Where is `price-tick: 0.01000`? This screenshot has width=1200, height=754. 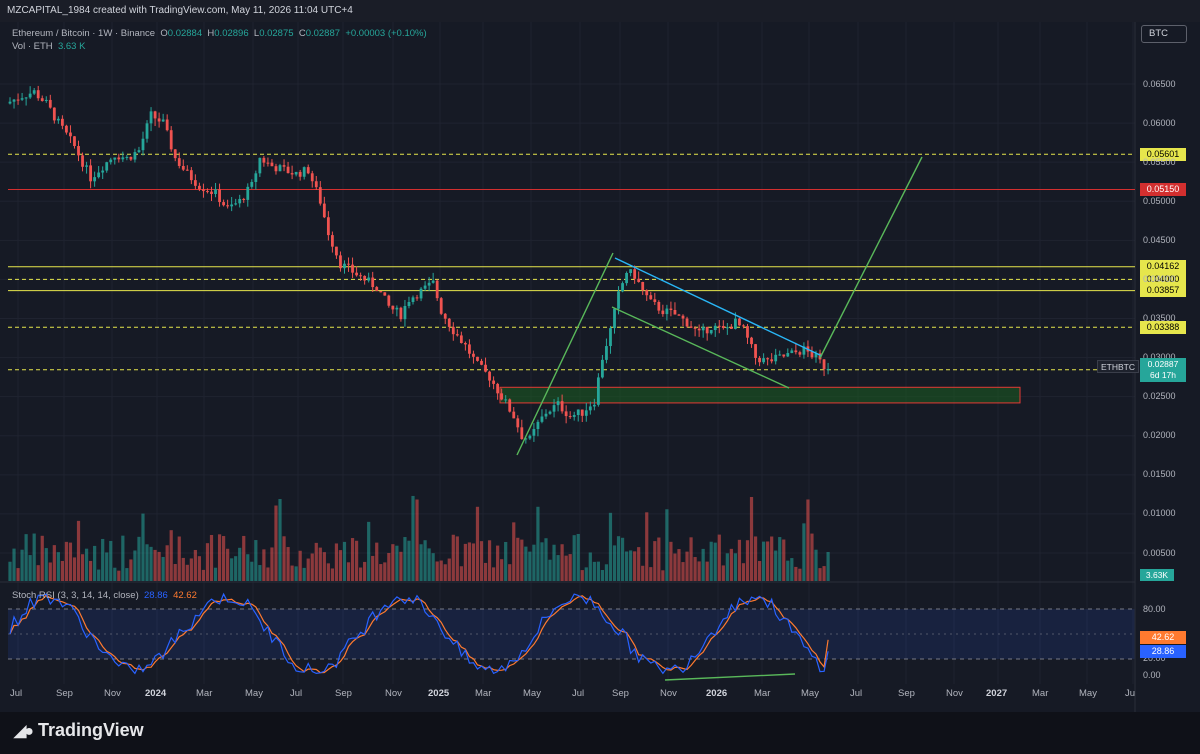 price-tick: 0.01000 is located at coordinates (1159, 513).